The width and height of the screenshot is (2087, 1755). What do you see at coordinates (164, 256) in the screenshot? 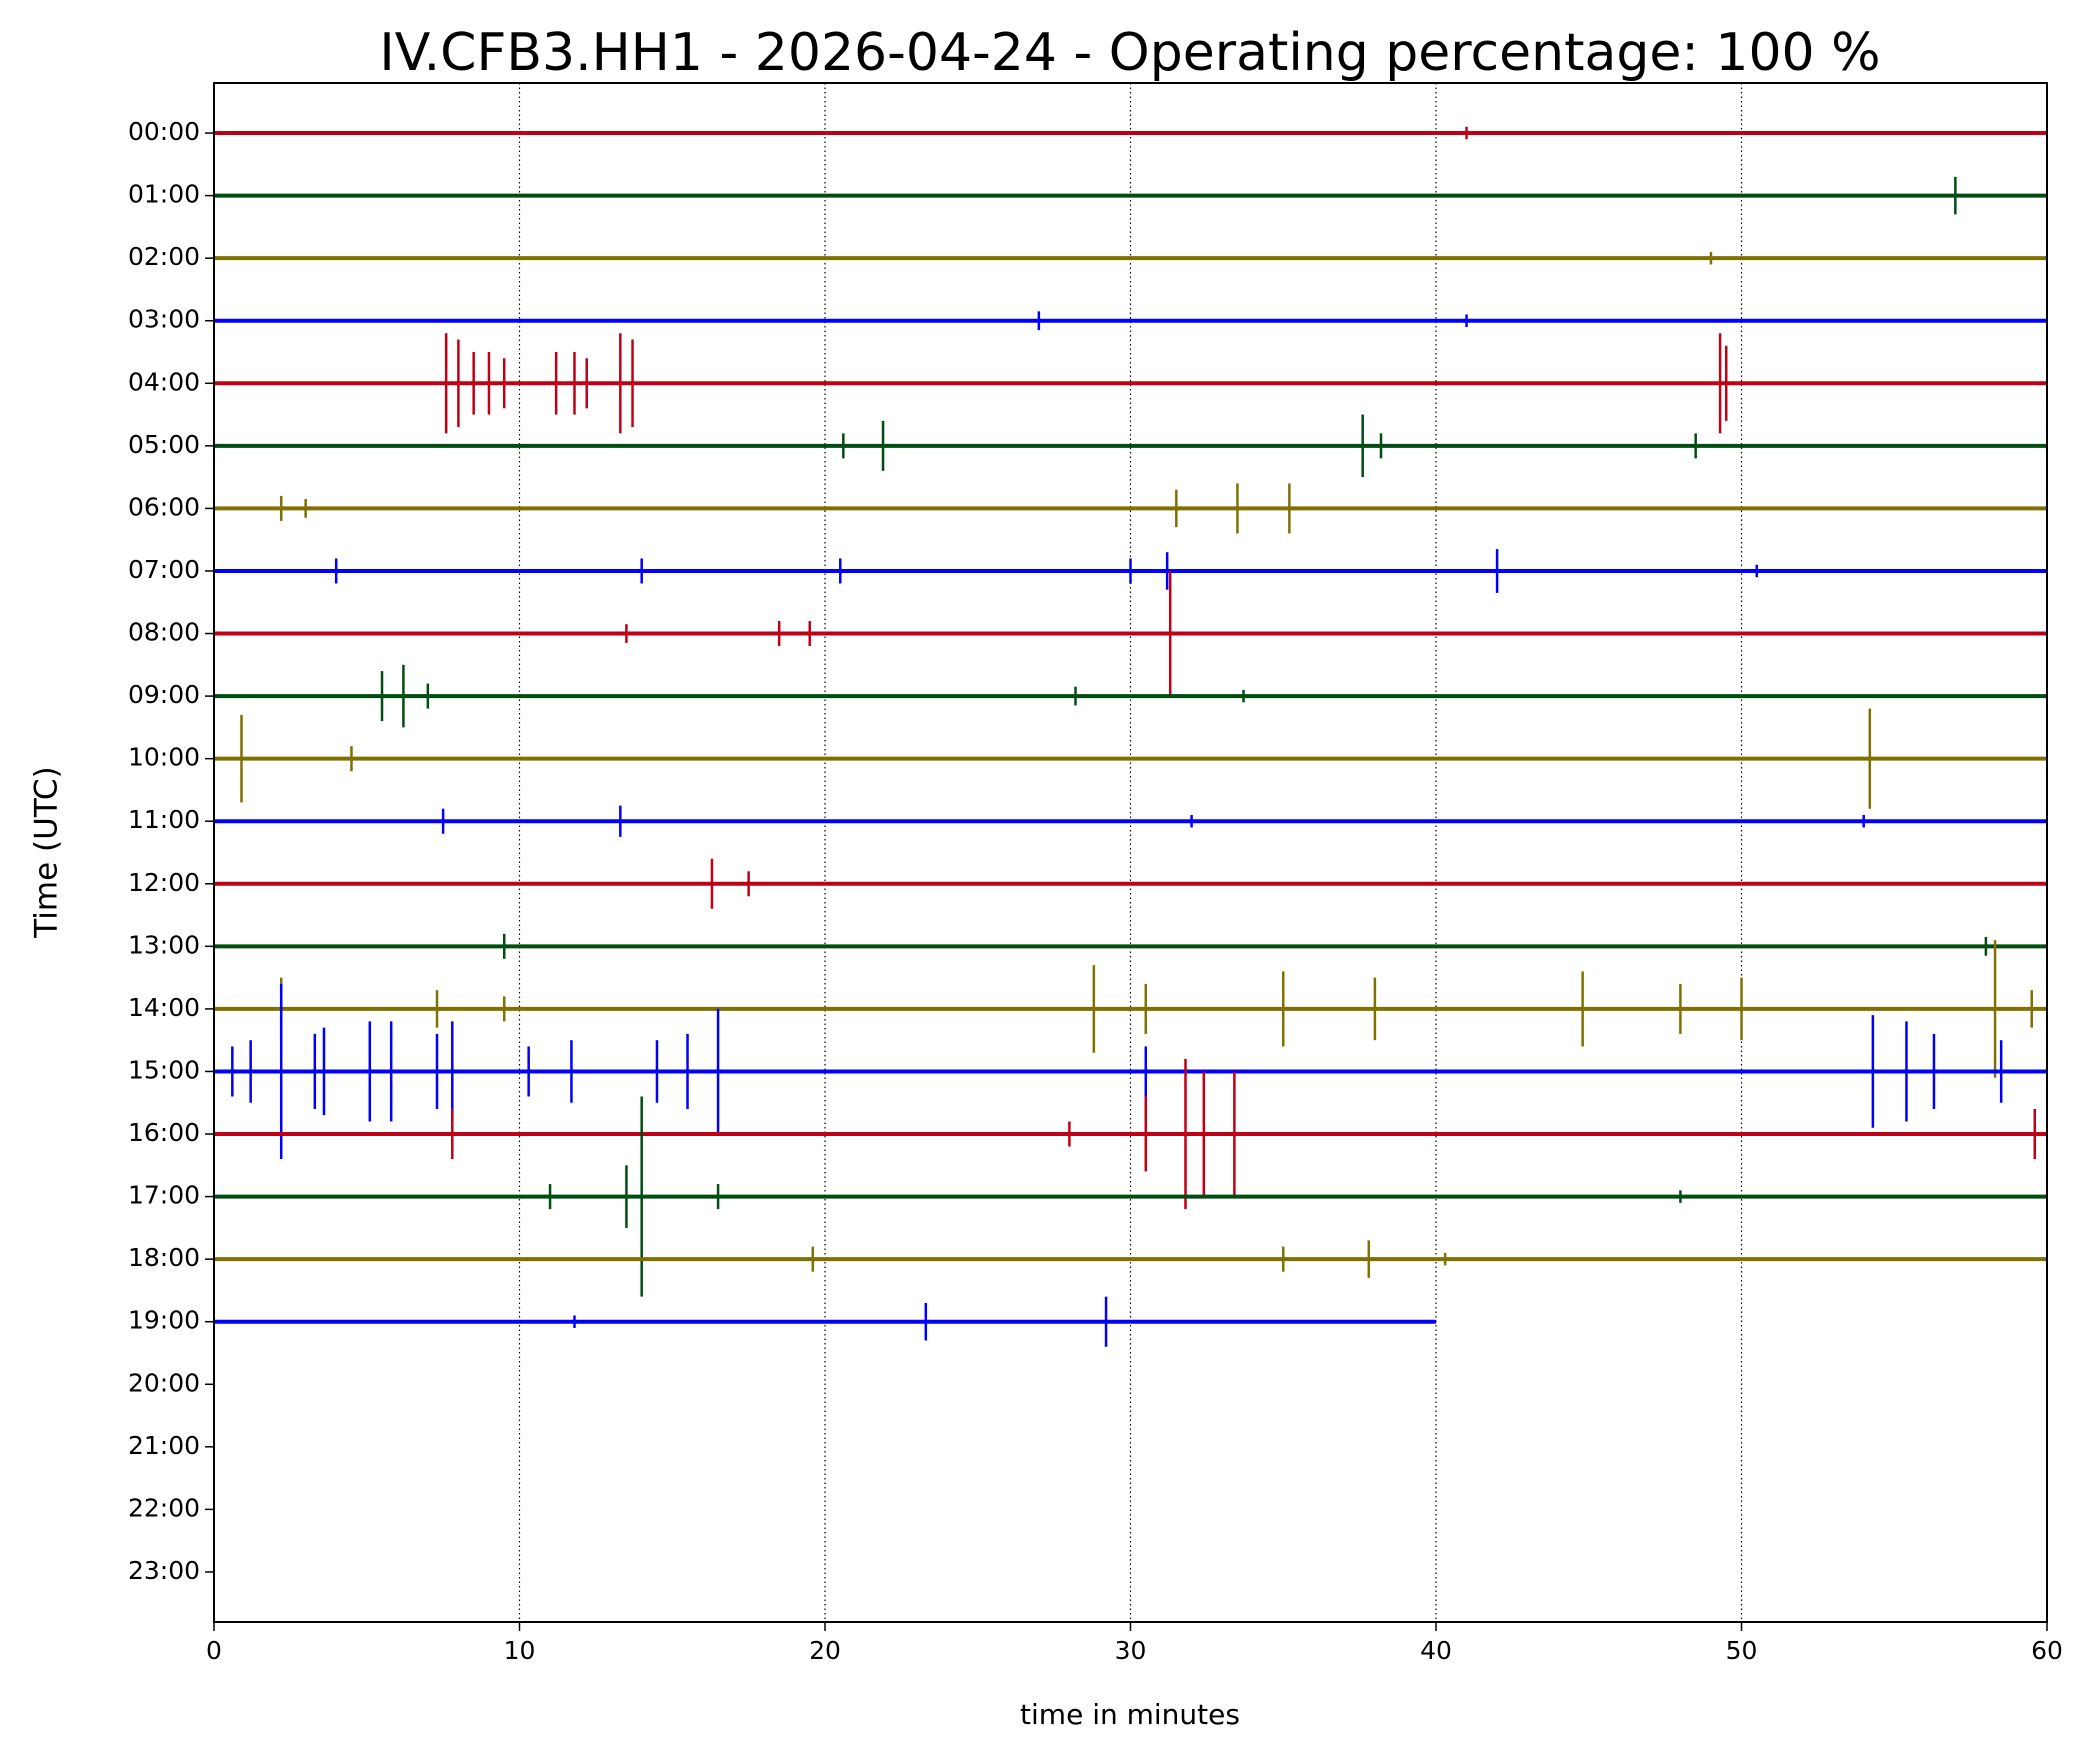
I see `y-tick-label: 02:00` at bounding box center [164, 256].